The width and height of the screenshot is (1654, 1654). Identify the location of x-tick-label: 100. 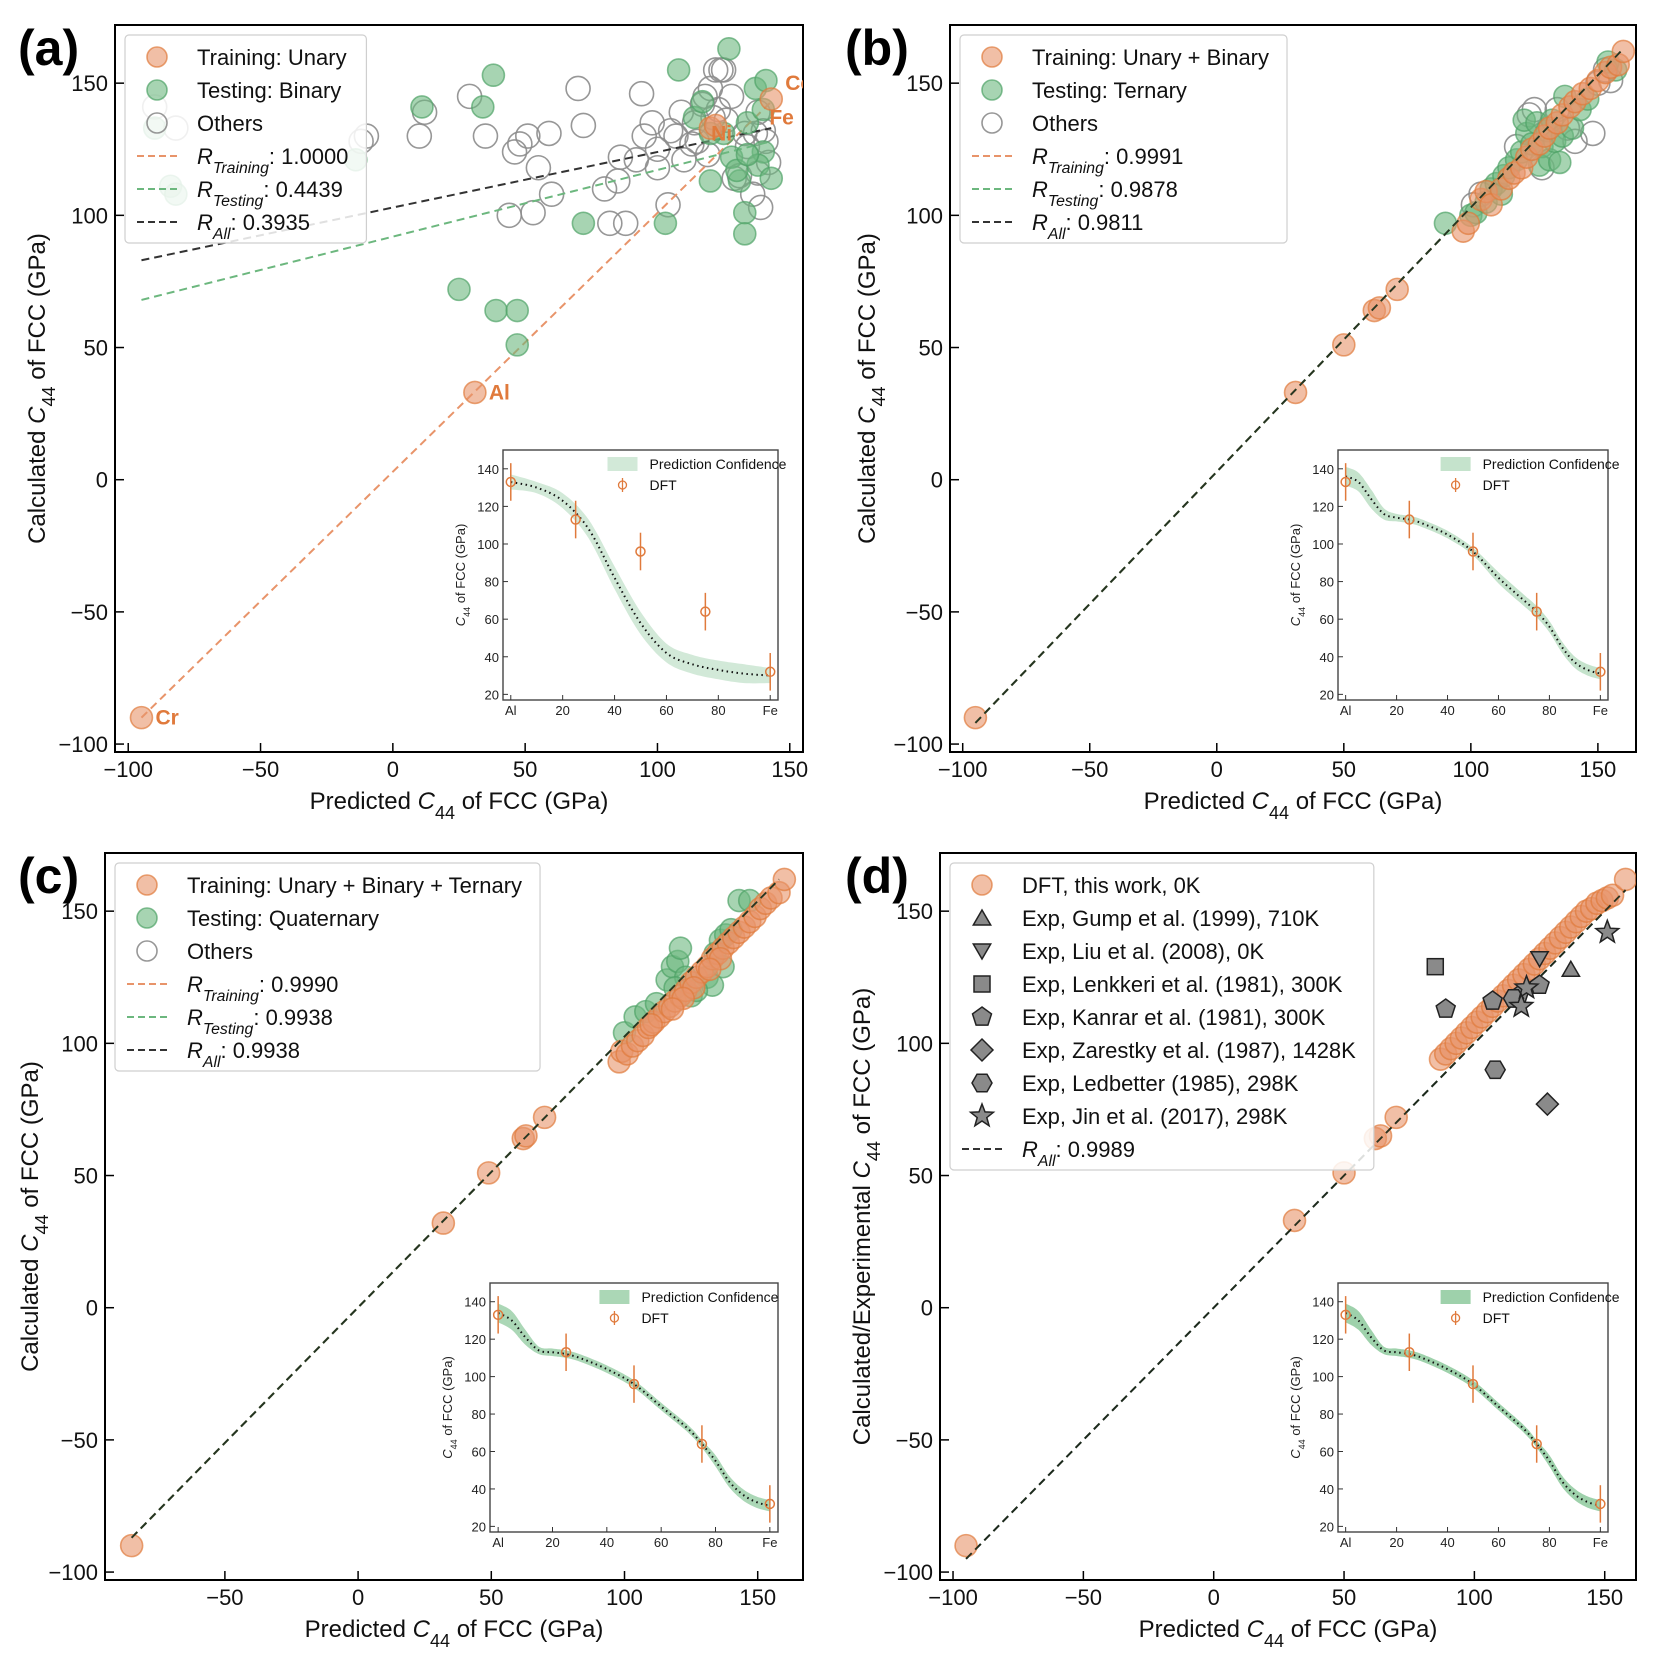
(624, 1597).